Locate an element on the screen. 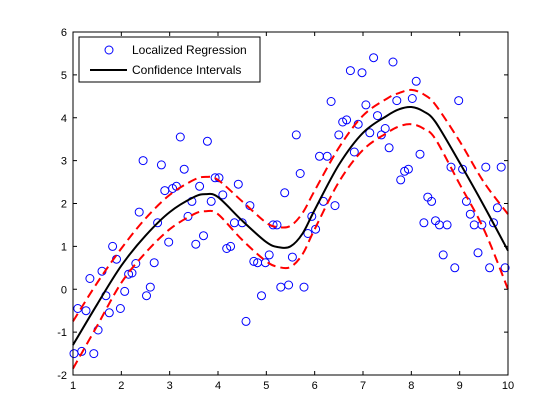 Image resolution: width=560 pixels, height=420 pixels. x-tick-label: 10 is located at coordinates (508, 386).